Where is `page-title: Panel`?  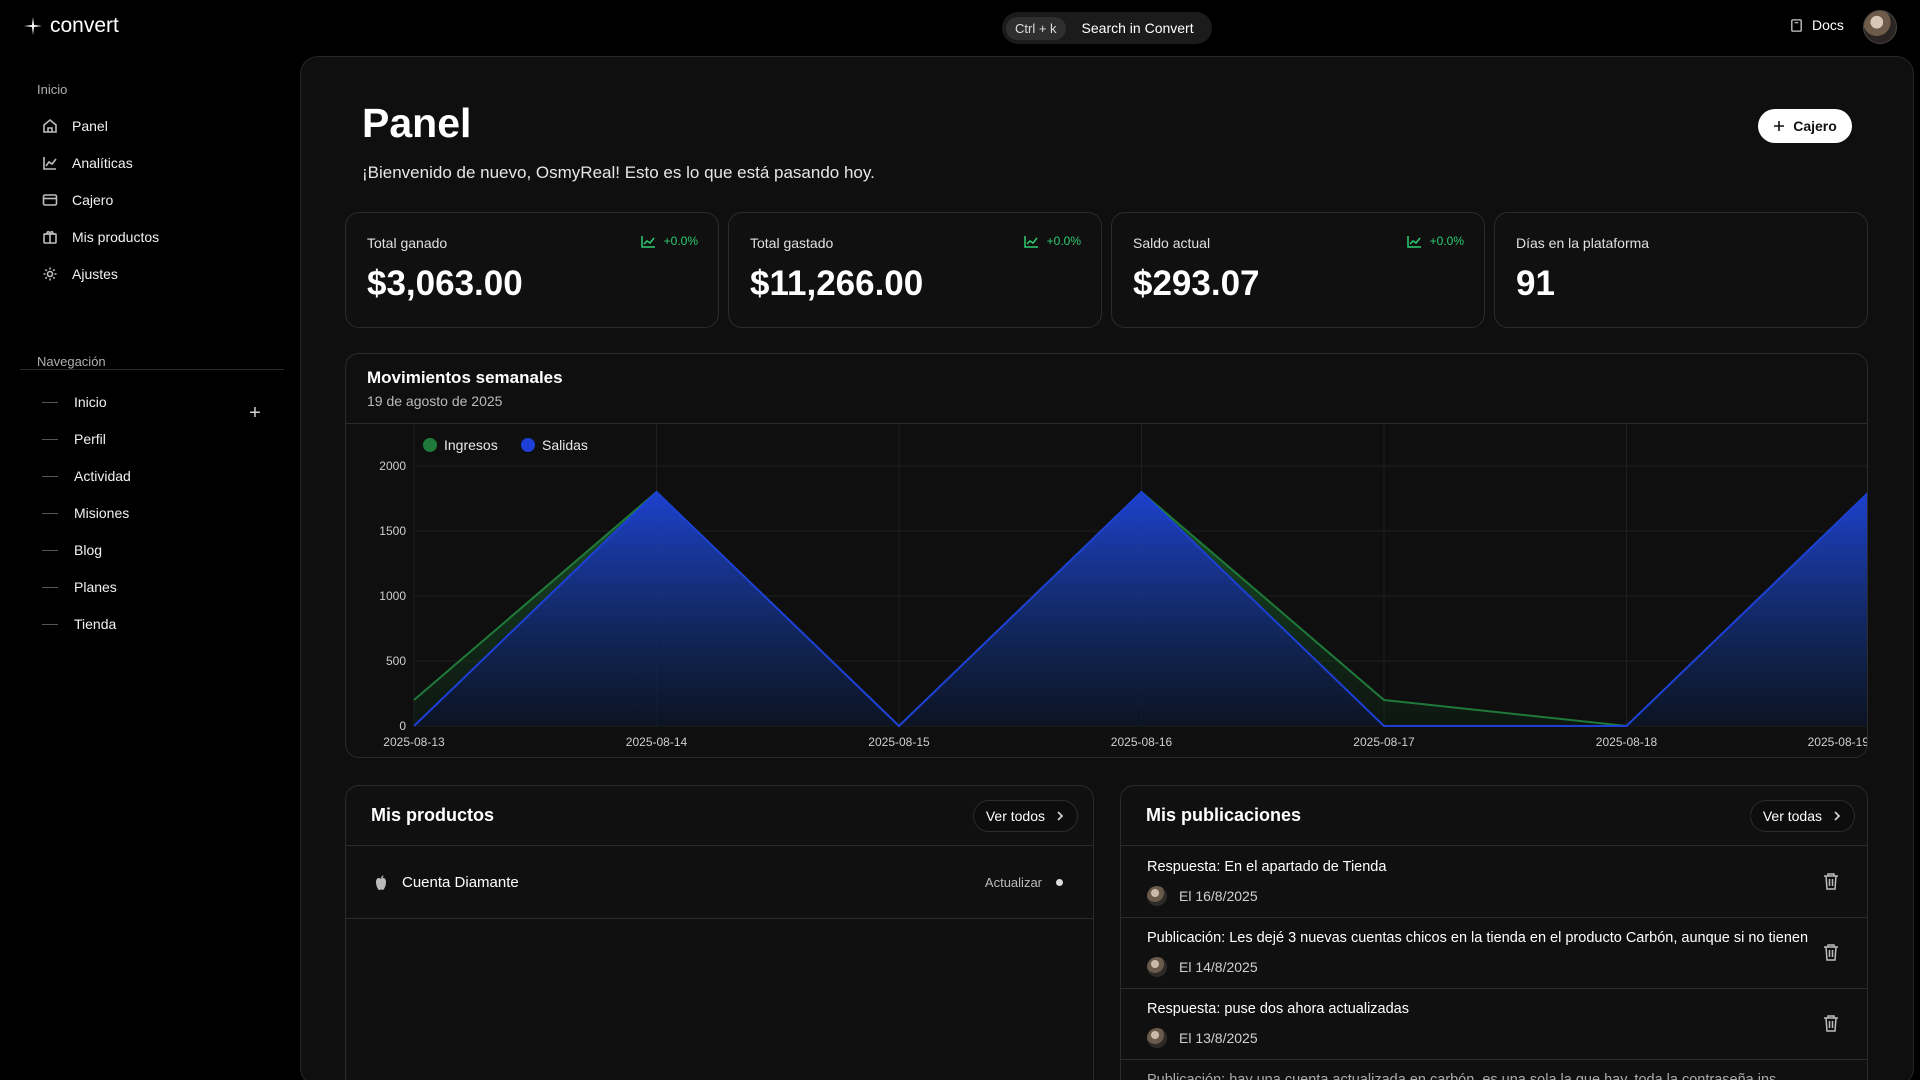 page-title: Panel is located at coordinates (417, 123).